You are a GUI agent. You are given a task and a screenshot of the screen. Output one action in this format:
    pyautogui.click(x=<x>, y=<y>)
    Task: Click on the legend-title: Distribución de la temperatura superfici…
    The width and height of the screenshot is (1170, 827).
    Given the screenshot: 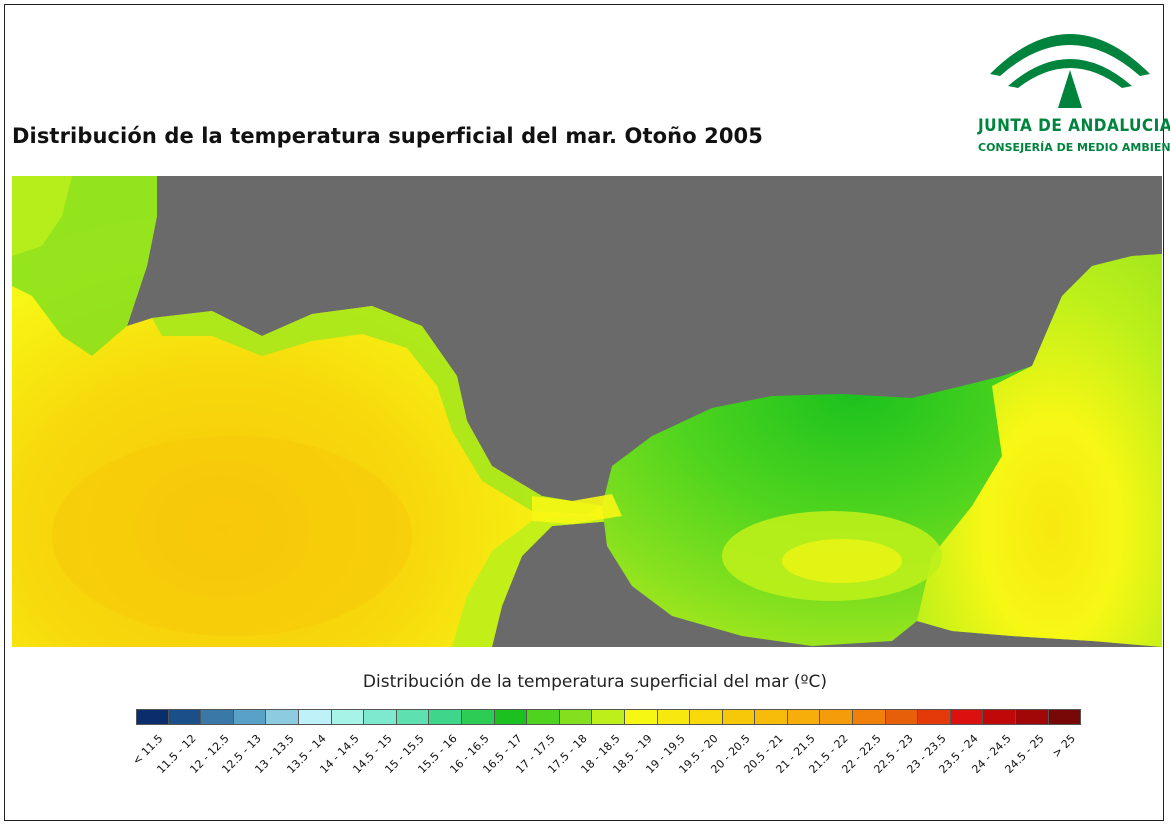 What is the action you would take?
    pyautogui.click(x=595, y=682)
    